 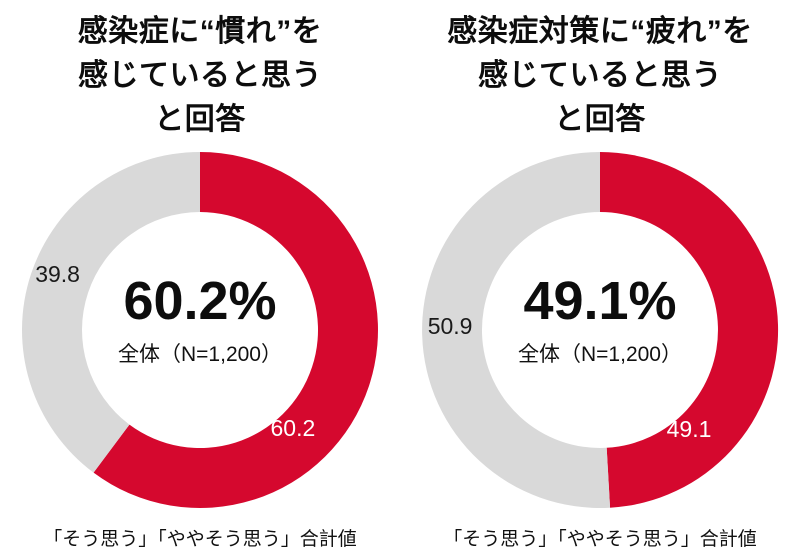 What do you see at coordinates (293, 428) in the screenshot?
I see `slice-value-label: 60.2` at bounding box center [293, 428].